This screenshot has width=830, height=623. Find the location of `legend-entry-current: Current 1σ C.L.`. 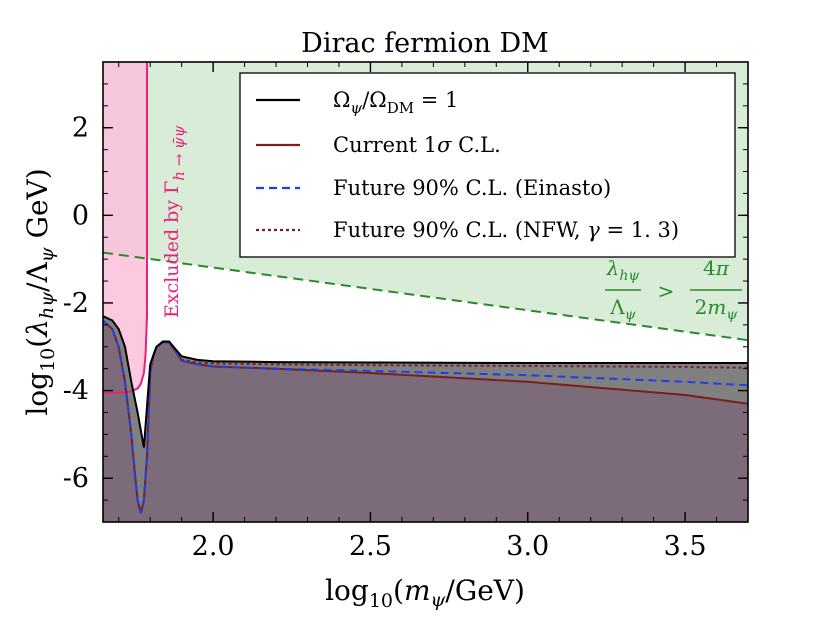

legend-entry-current: Current 1σ C.L. is located at coordinates (378, 145).